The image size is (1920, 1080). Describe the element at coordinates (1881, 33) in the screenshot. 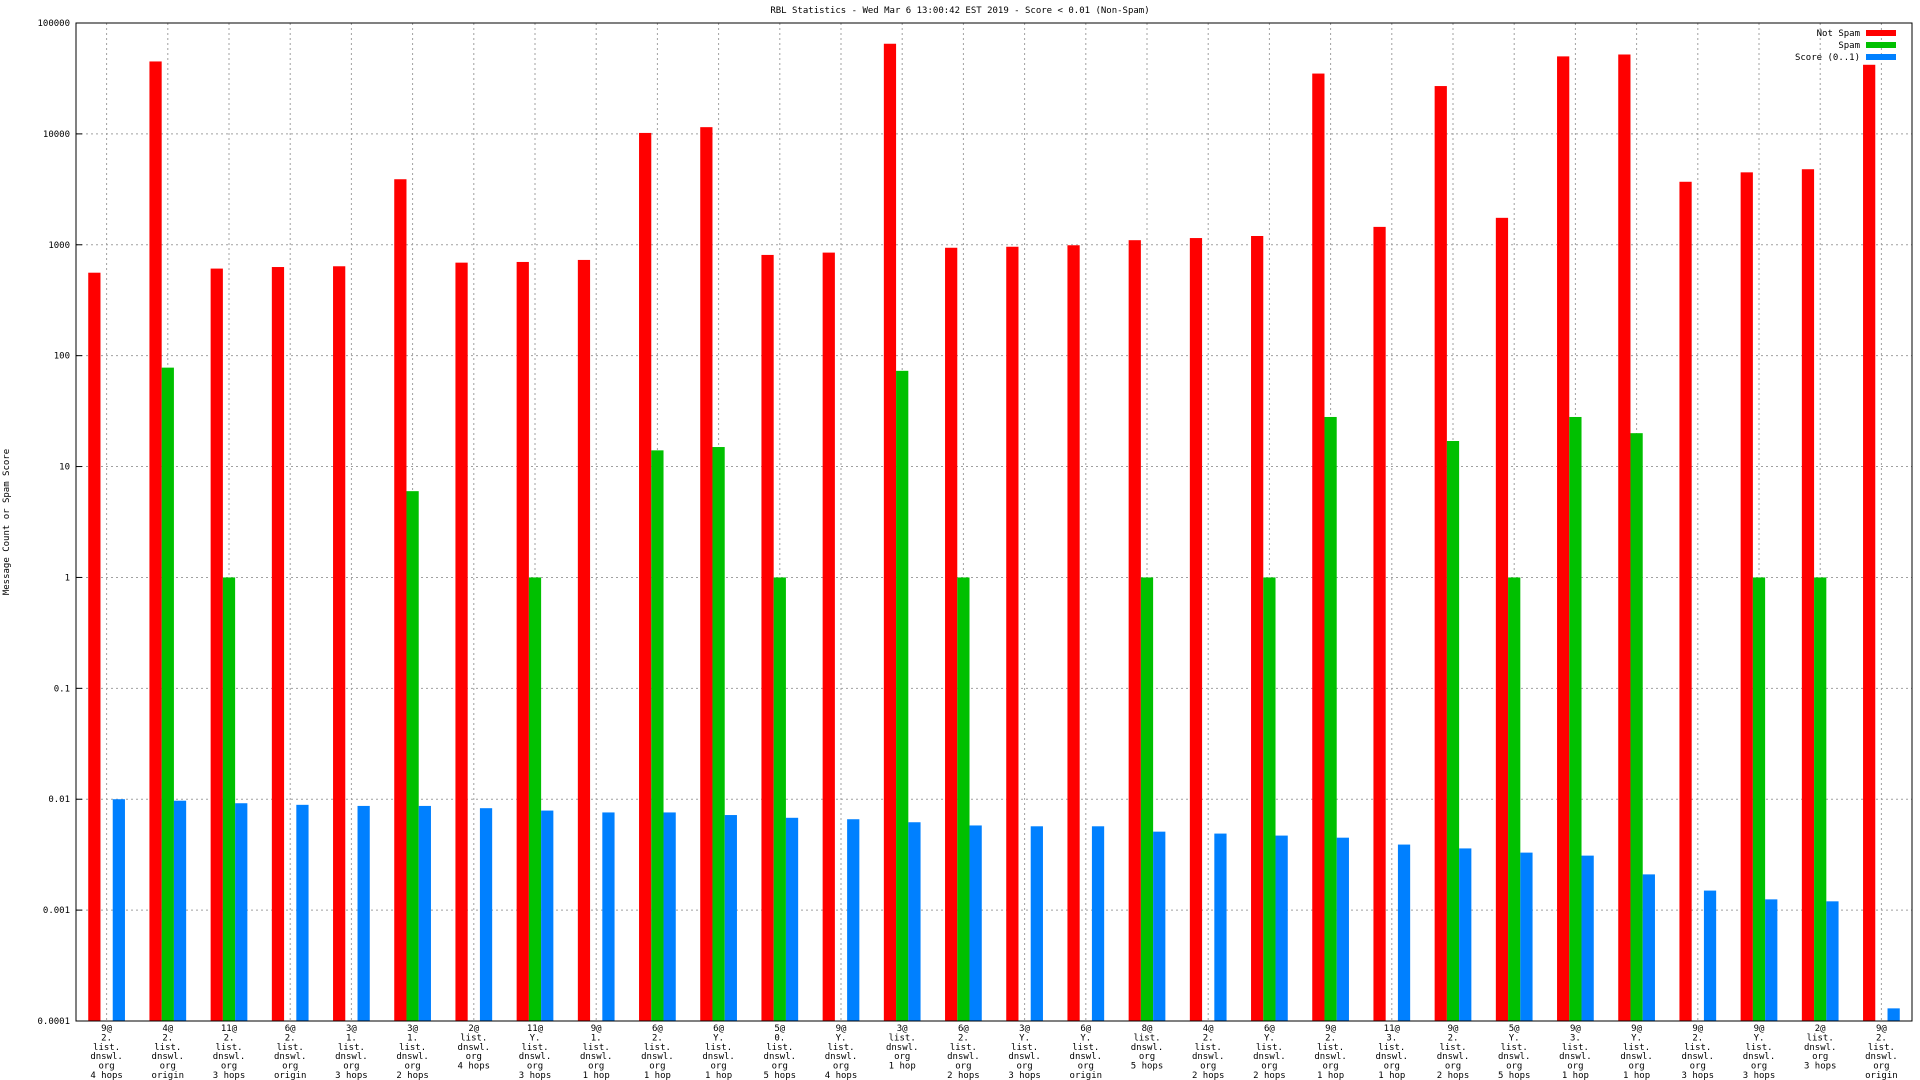

I see `legend-swatch` at that location.